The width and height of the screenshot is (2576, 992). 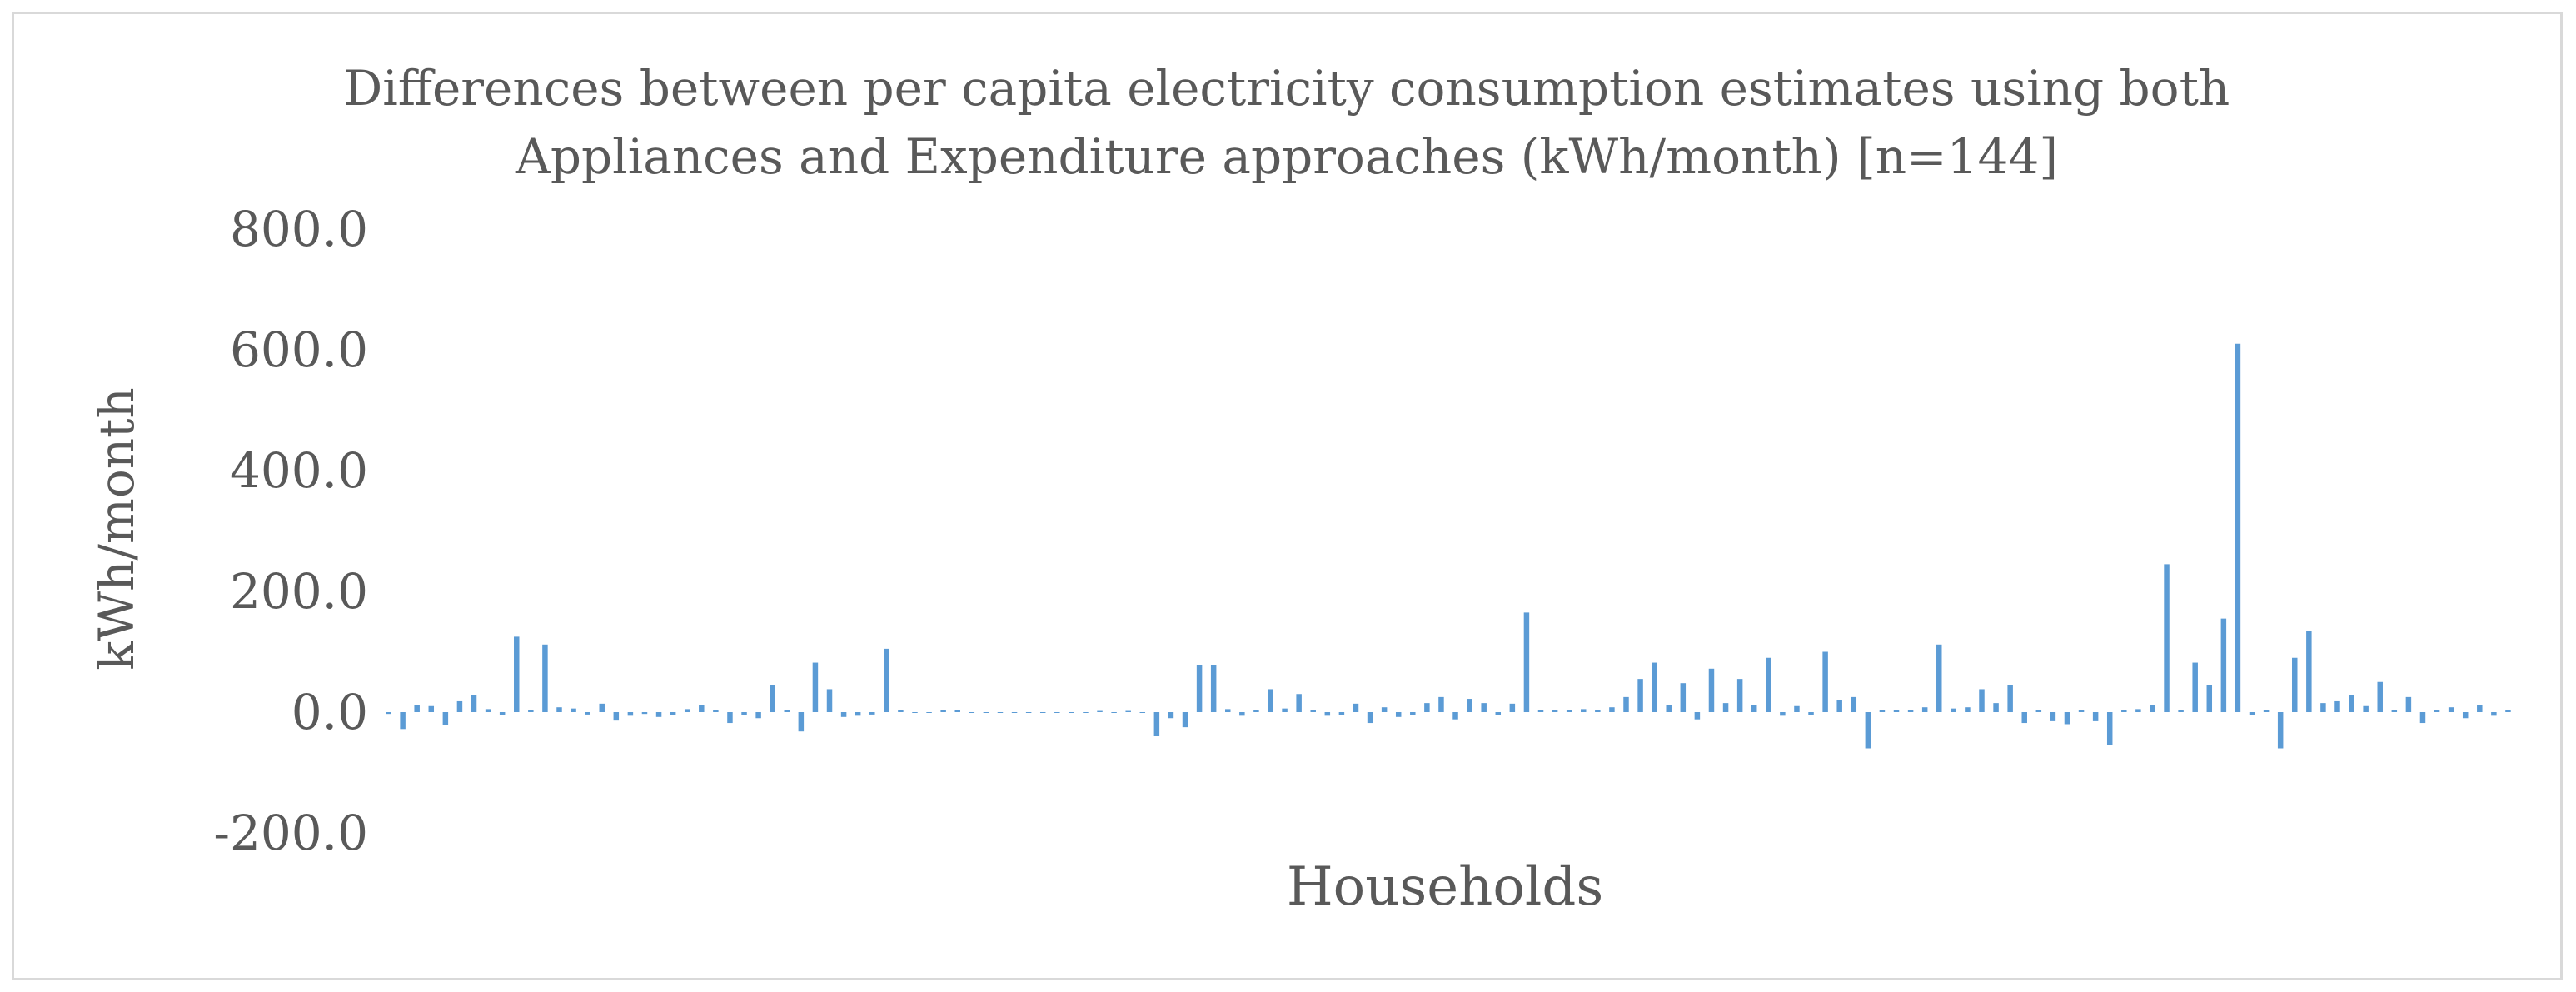 What do you see at coordinates (1445, 887) in the screenshot?
I see `x-axis-label: Households` at bounding box center [1445, 887].